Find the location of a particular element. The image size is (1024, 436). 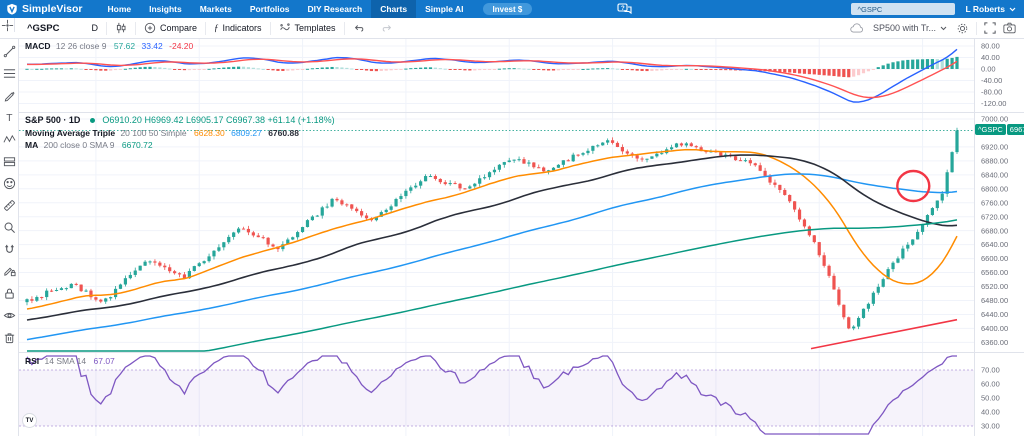

redo-button is located at coordinates (387, 28).